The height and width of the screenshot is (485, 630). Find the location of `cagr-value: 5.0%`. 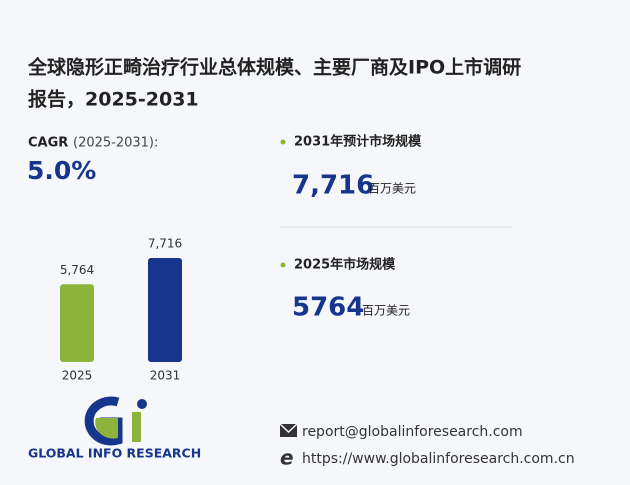

cagr-value: 5.0% is located at coordinates (61, 170).